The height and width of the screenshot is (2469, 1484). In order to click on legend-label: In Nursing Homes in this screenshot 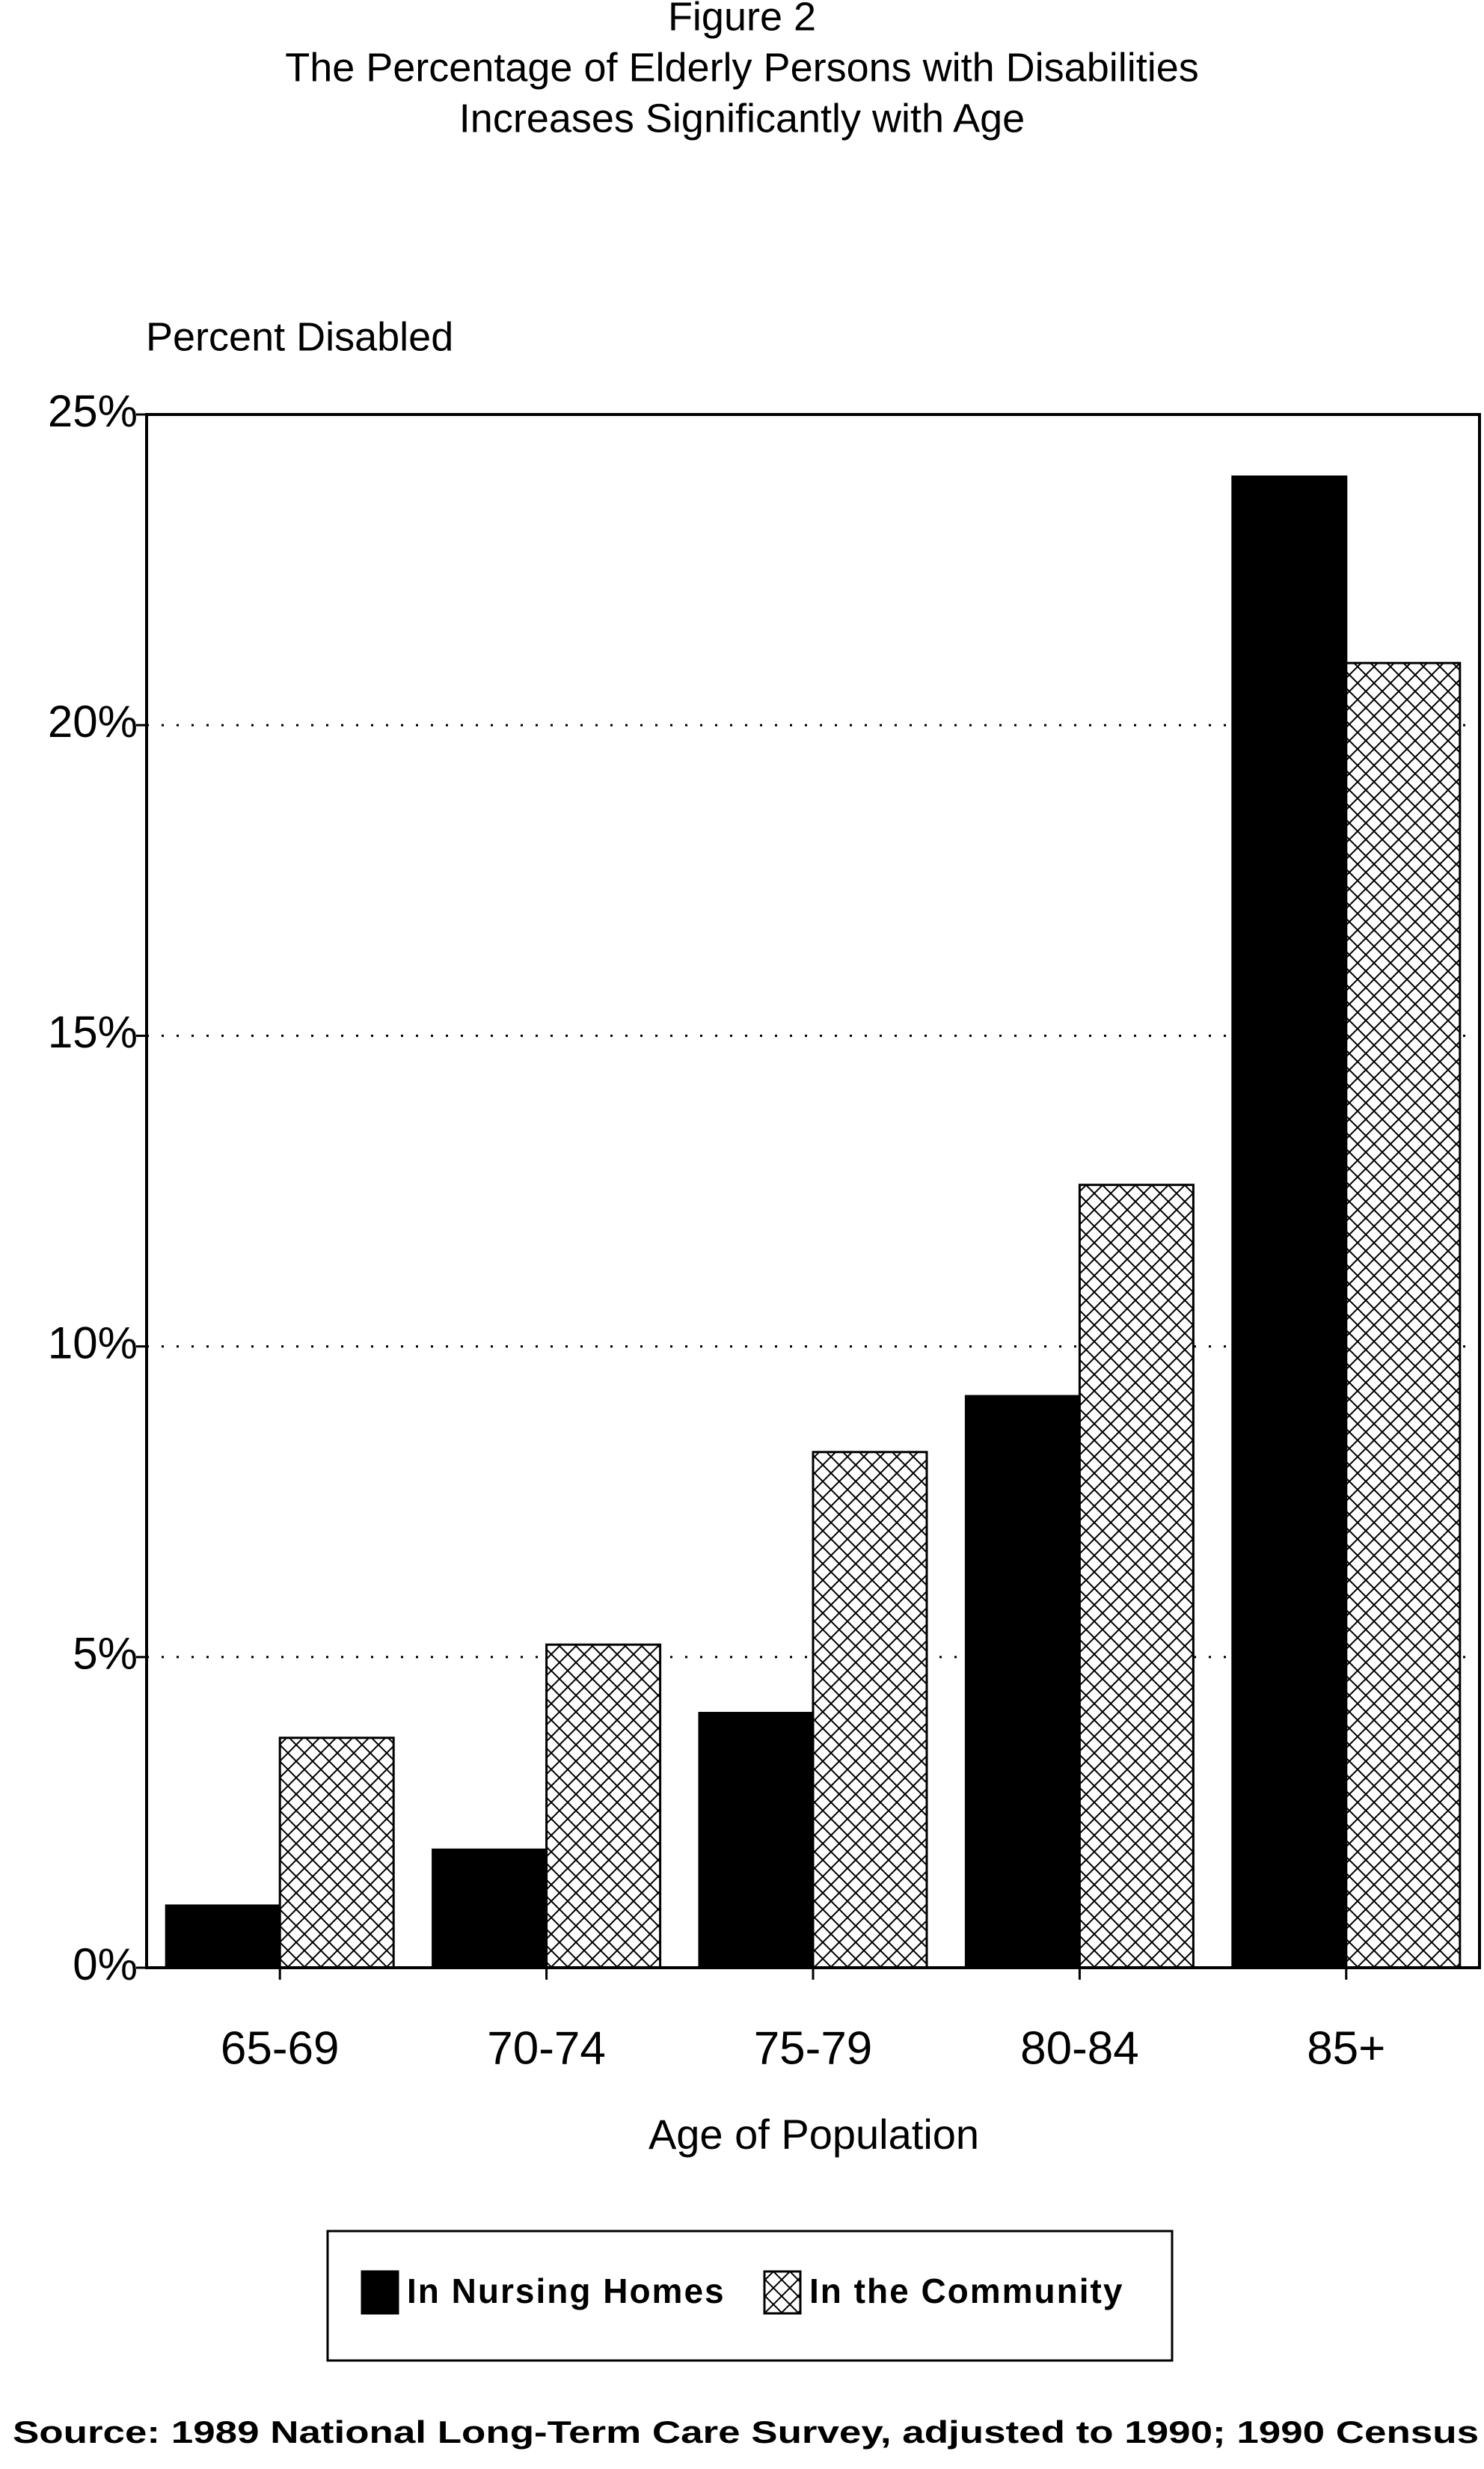, I will do `click(566, 2290)`.